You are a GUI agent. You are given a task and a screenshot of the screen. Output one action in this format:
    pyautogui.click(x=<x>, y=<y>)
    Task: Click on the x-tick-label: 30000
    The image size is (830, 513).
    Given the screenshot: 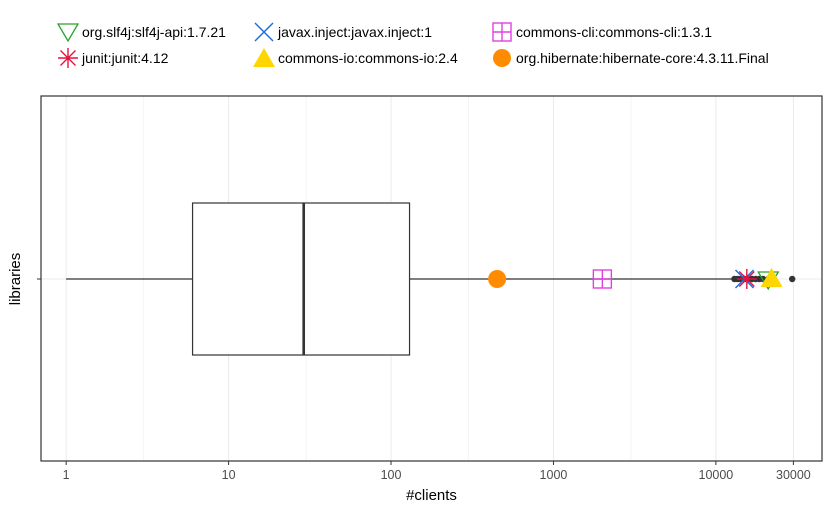 What is the action you would take?
    pyautogui.click(x=793, y=475)
    